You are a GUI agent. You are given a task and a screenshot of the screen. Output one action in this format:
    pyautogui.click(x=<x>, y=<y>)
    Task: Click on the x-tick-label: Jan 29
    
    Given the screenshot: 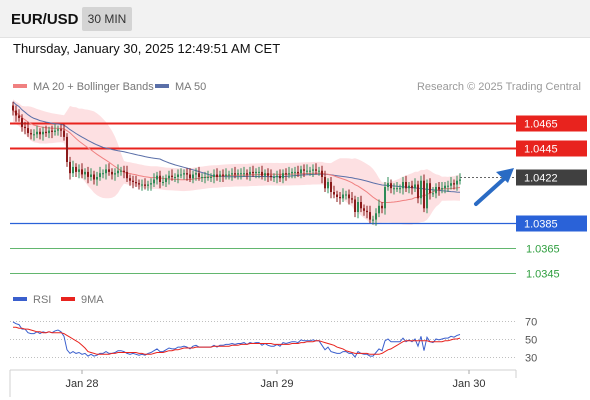 What is the action you would take?
    pyautogui.click(x=276, y=384)
    